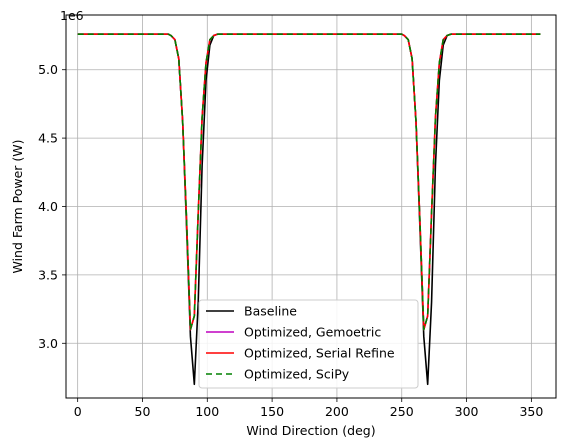  What do you see at coordinates (297, 374) in the screenshot?
I see `legend-label: Optimized, SciPy` at bounding box center [297, 374].